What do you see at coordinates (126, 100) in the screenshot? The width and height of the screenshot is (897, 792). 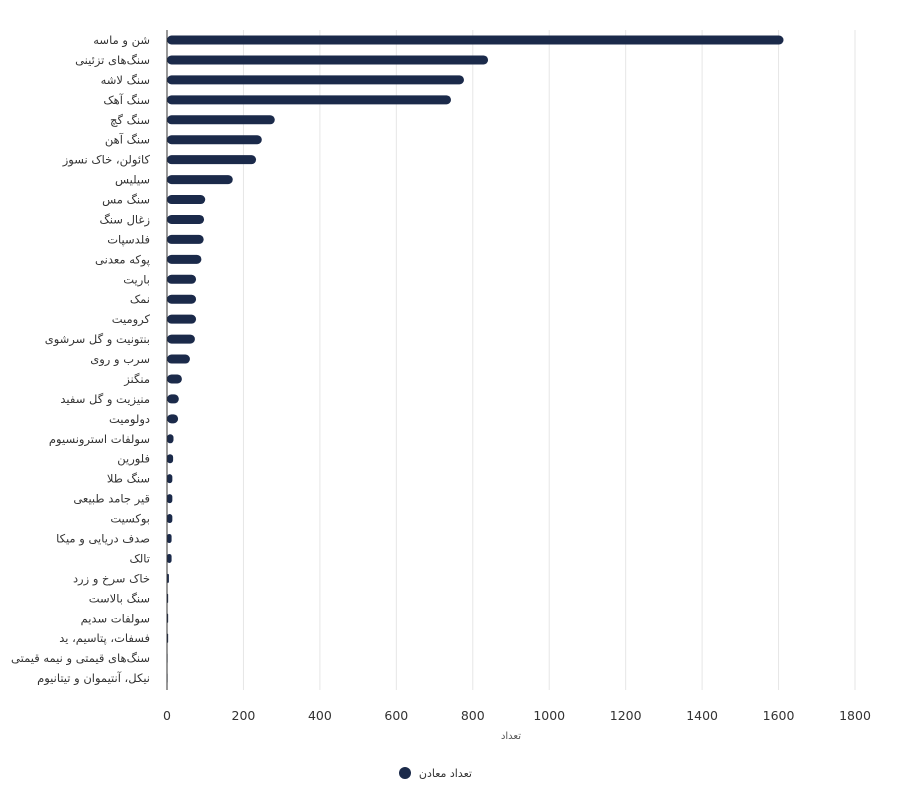 I see `category-label: سنگ آهک` at bounding box center [126, 100].